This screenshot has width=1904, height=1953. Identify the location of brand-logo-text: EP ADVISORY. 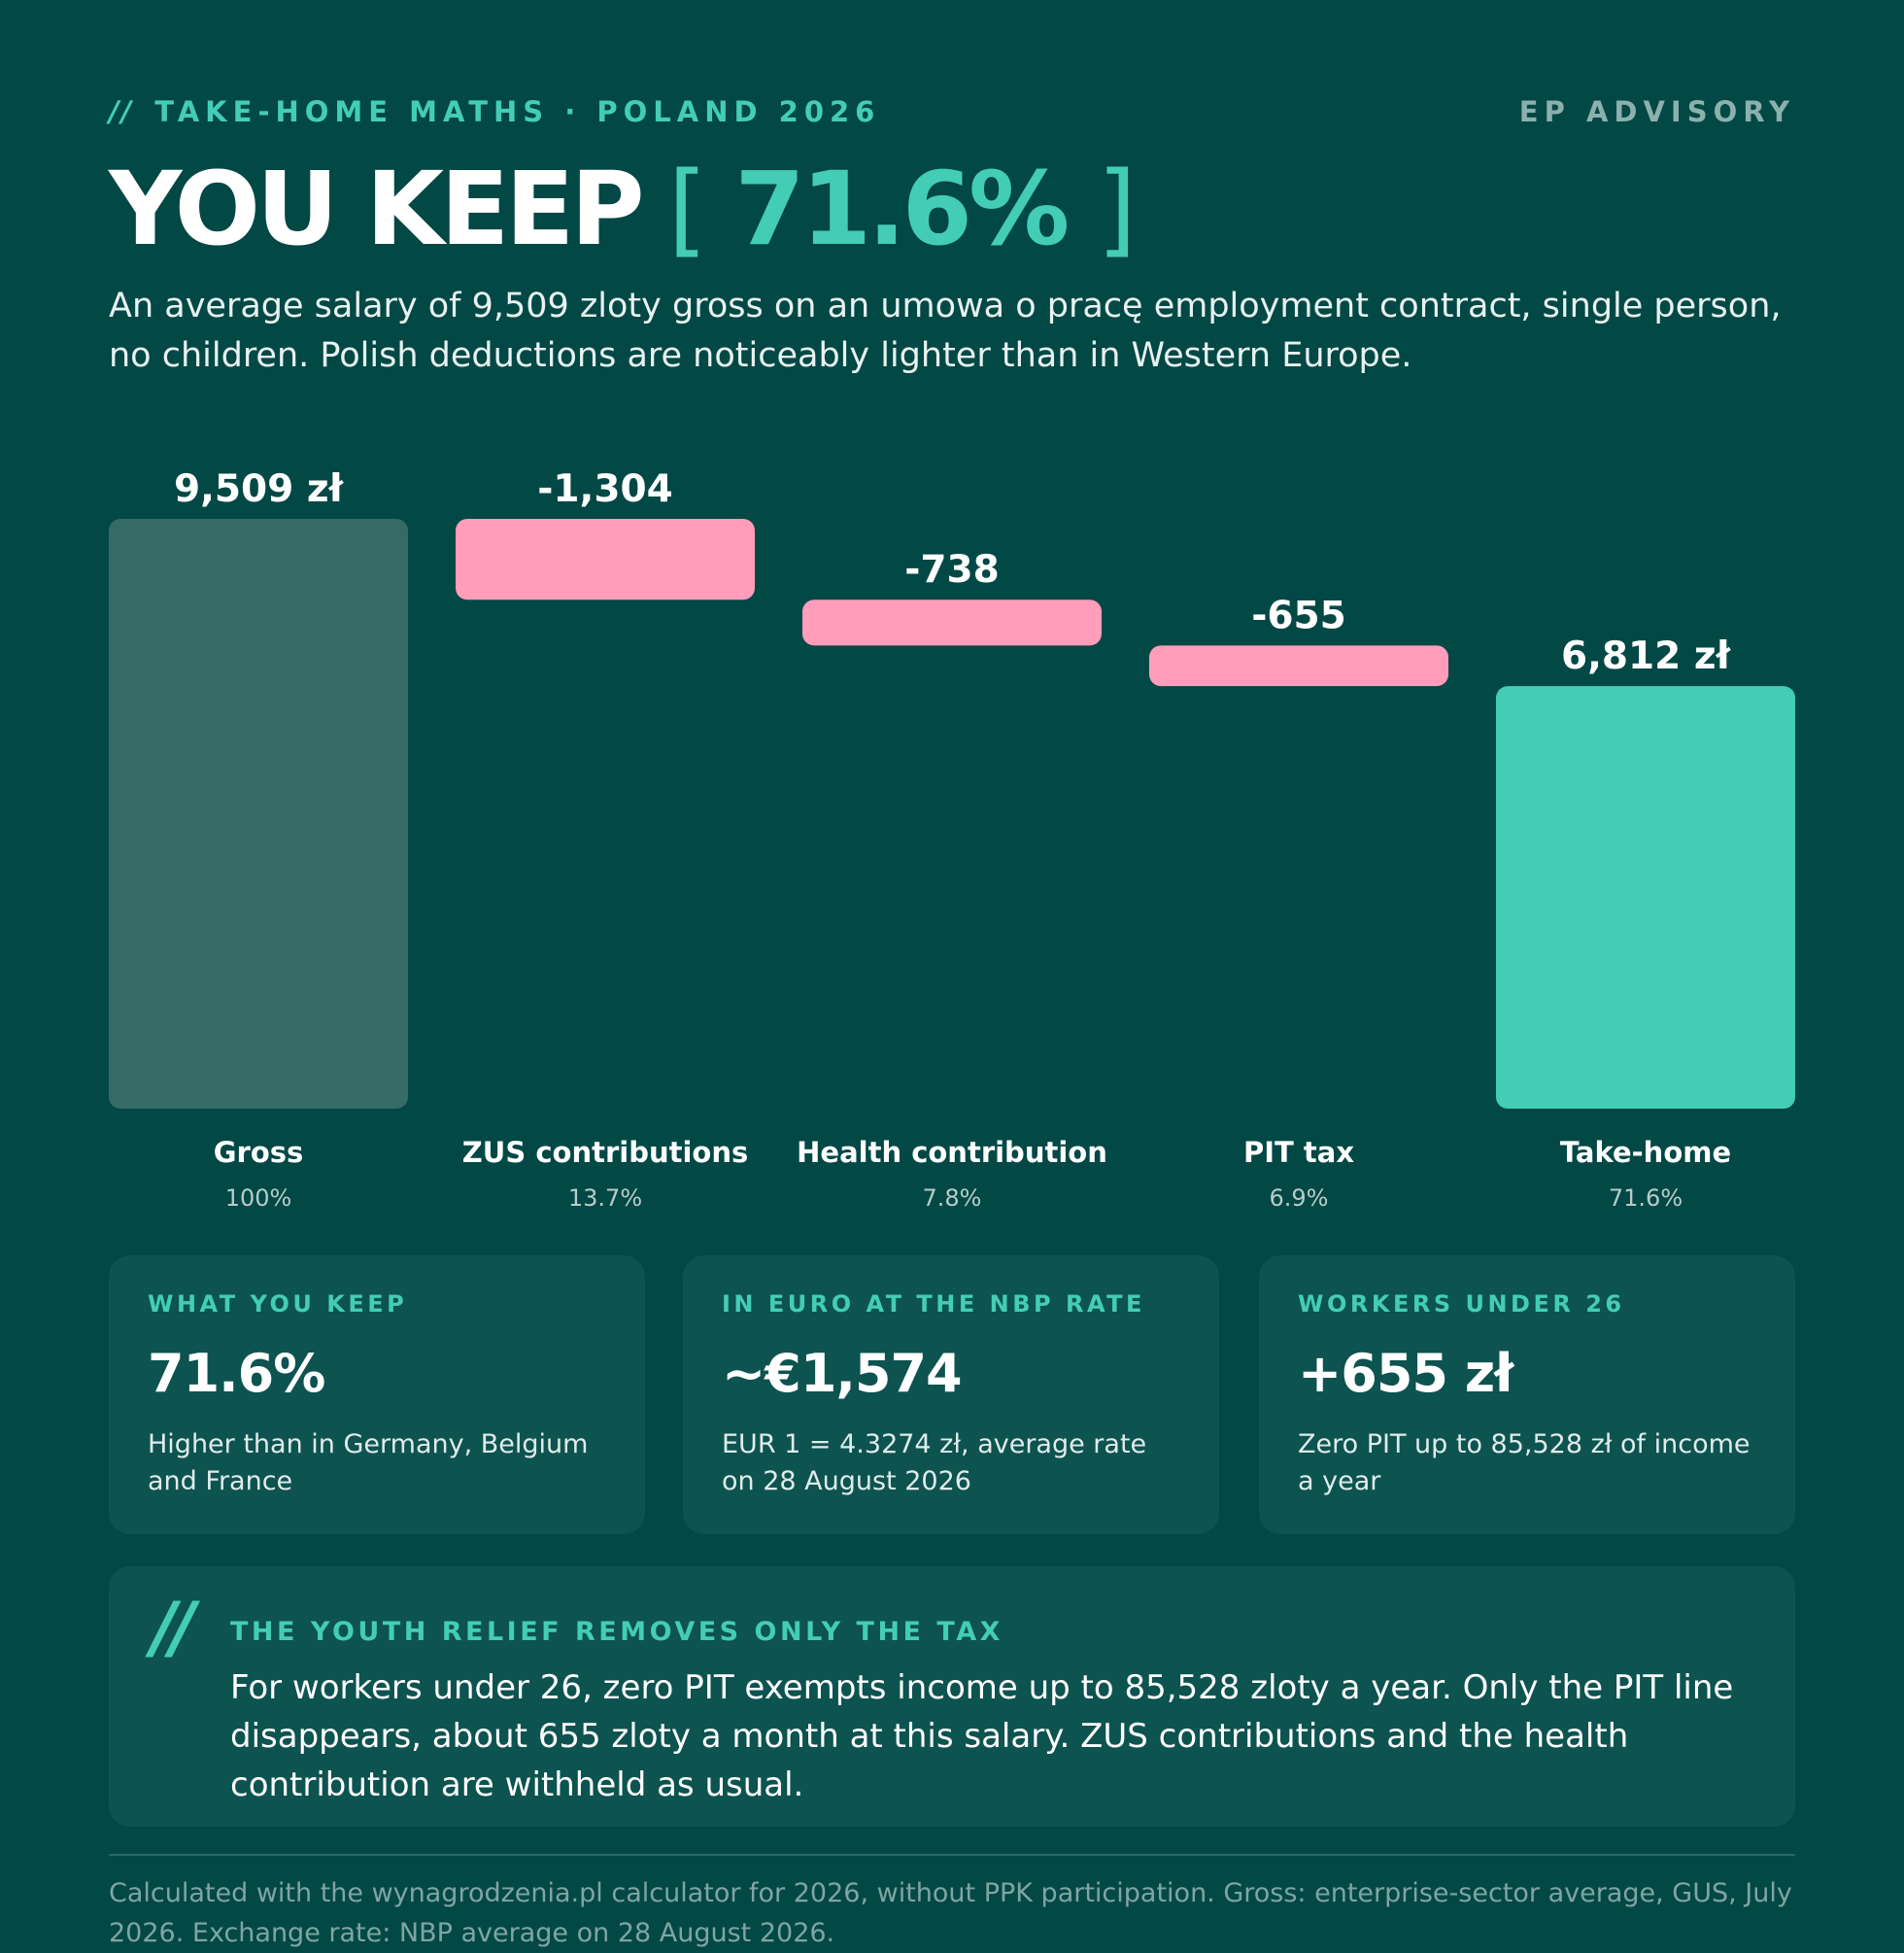
(1656, 111).